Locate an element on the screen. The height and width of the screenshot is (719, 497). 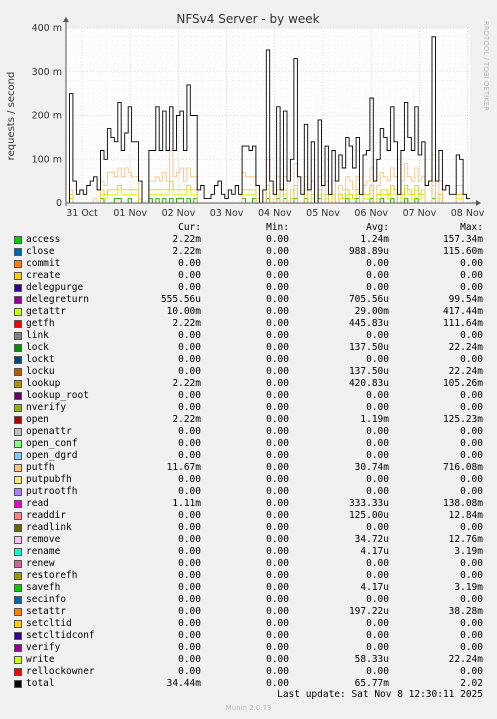
legend-row: getfh 2.22m 0.00 445.83u 111.64m is located at coordinates (248, 324).